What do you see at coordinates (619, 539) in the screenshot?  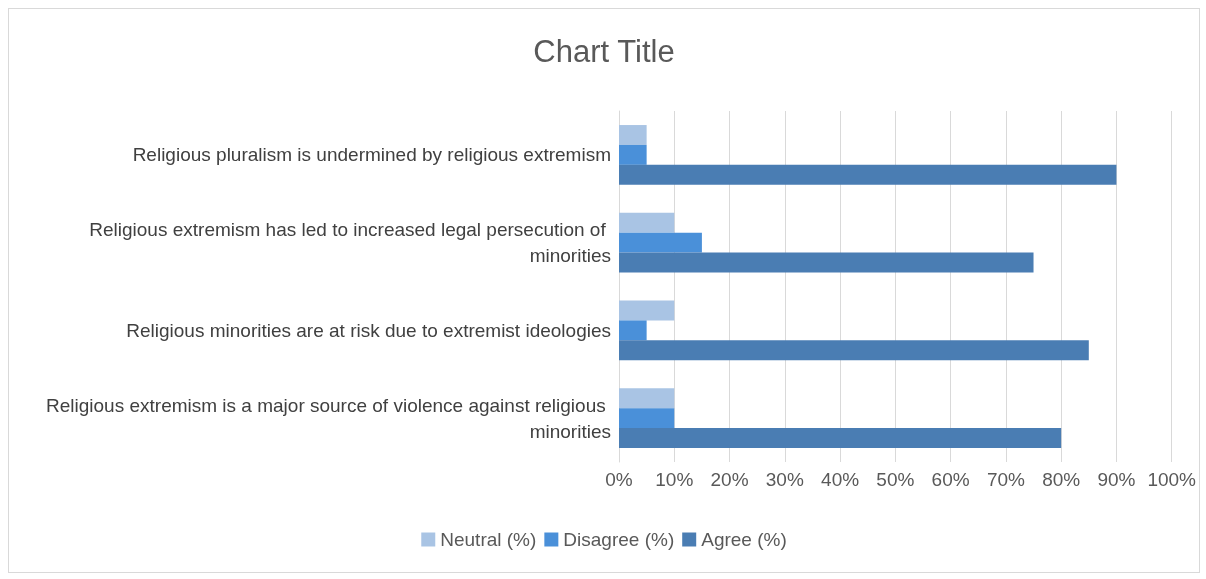 I see `legend-label: Disagree (%)` at bounding box center [619, 539].